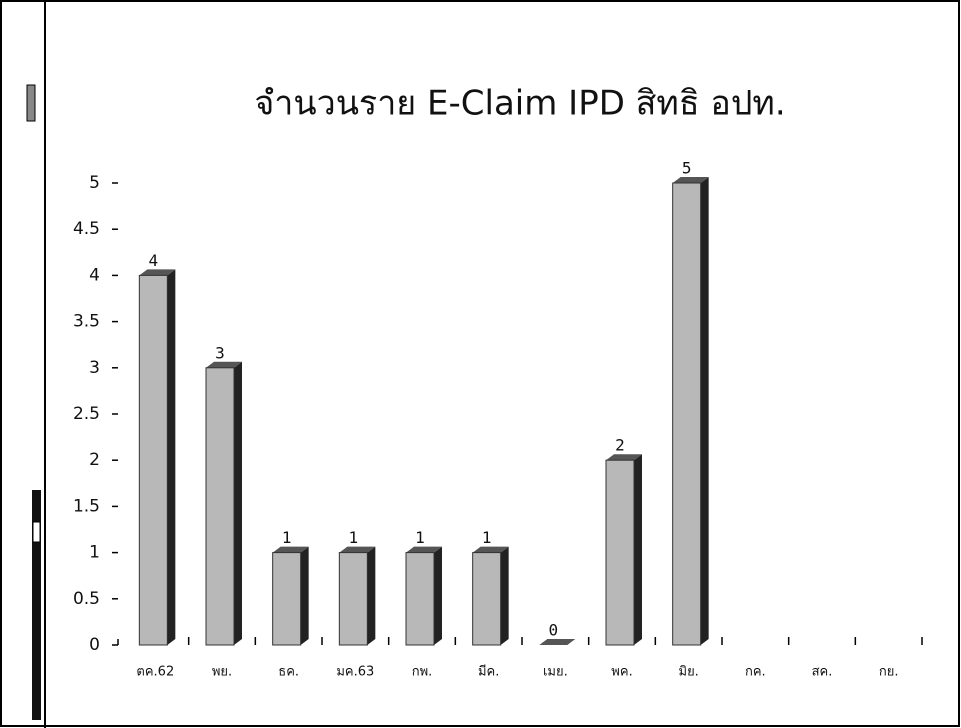 This screenshot has height=728, width=961. Describe the element at coordinates (155, 672) in the screenshot. I see `x-tick-label: ตค.62` at that location.